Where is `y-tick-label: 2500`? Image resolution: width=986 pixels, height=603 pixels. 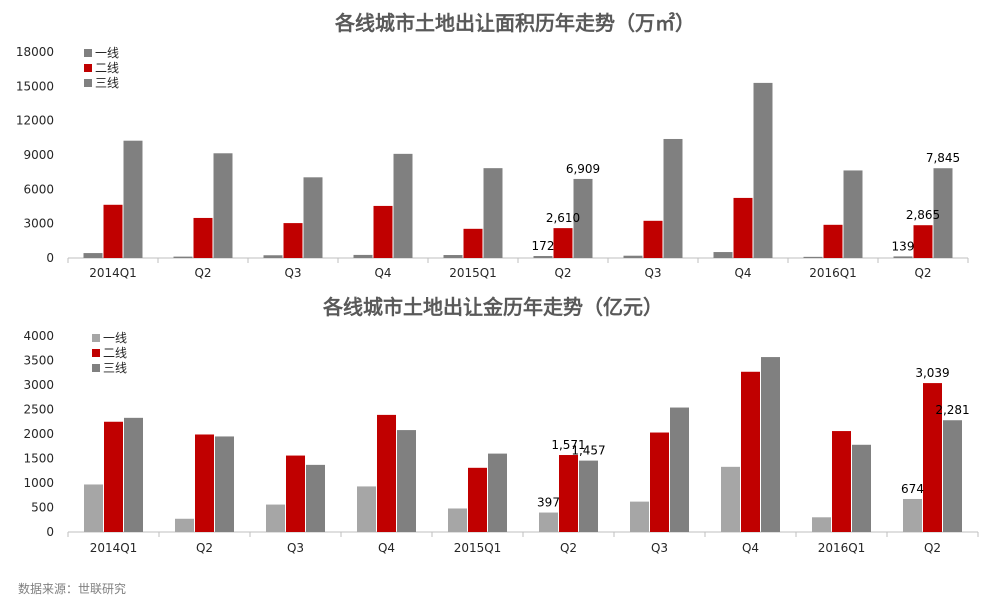 y-tick-label: 2500 is located at coordinates (38, 410).